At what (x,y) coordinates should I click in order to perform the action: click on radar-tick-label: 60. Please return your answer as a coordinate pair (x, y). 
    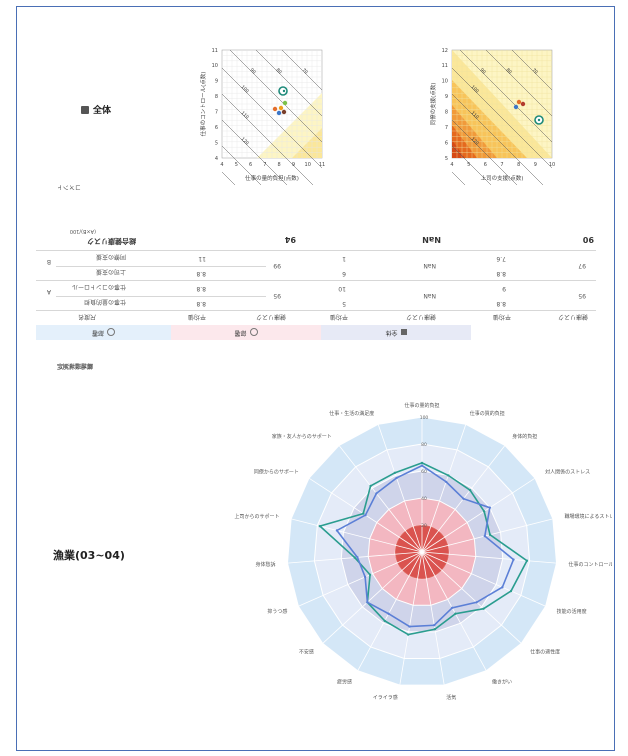
    Looking at the image, I should click on (424, 472).